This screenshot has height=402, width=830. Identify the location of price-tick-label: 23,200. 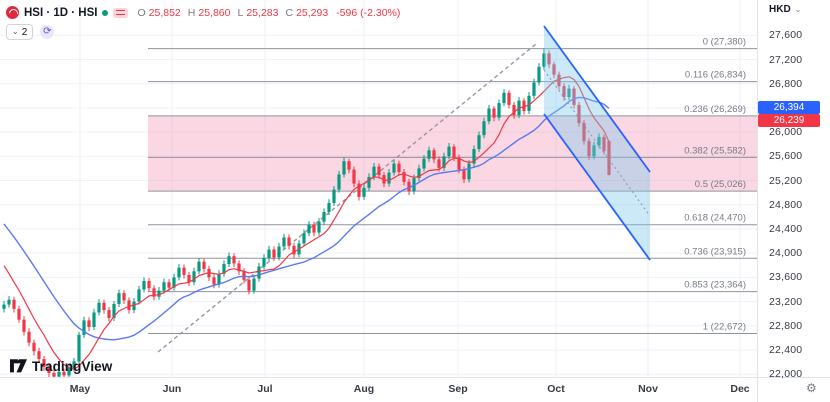
(786, 301).